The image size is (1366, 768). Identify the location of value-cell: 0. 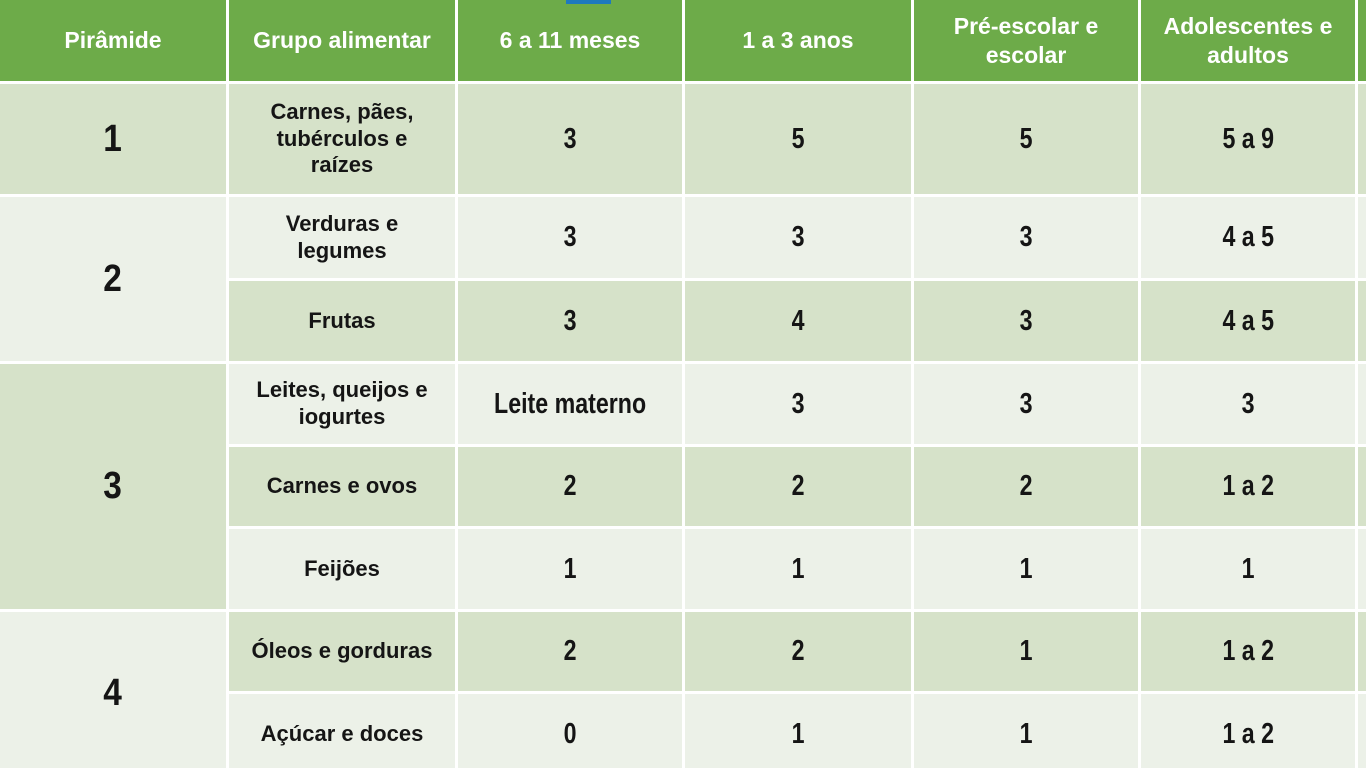
(570, 731).